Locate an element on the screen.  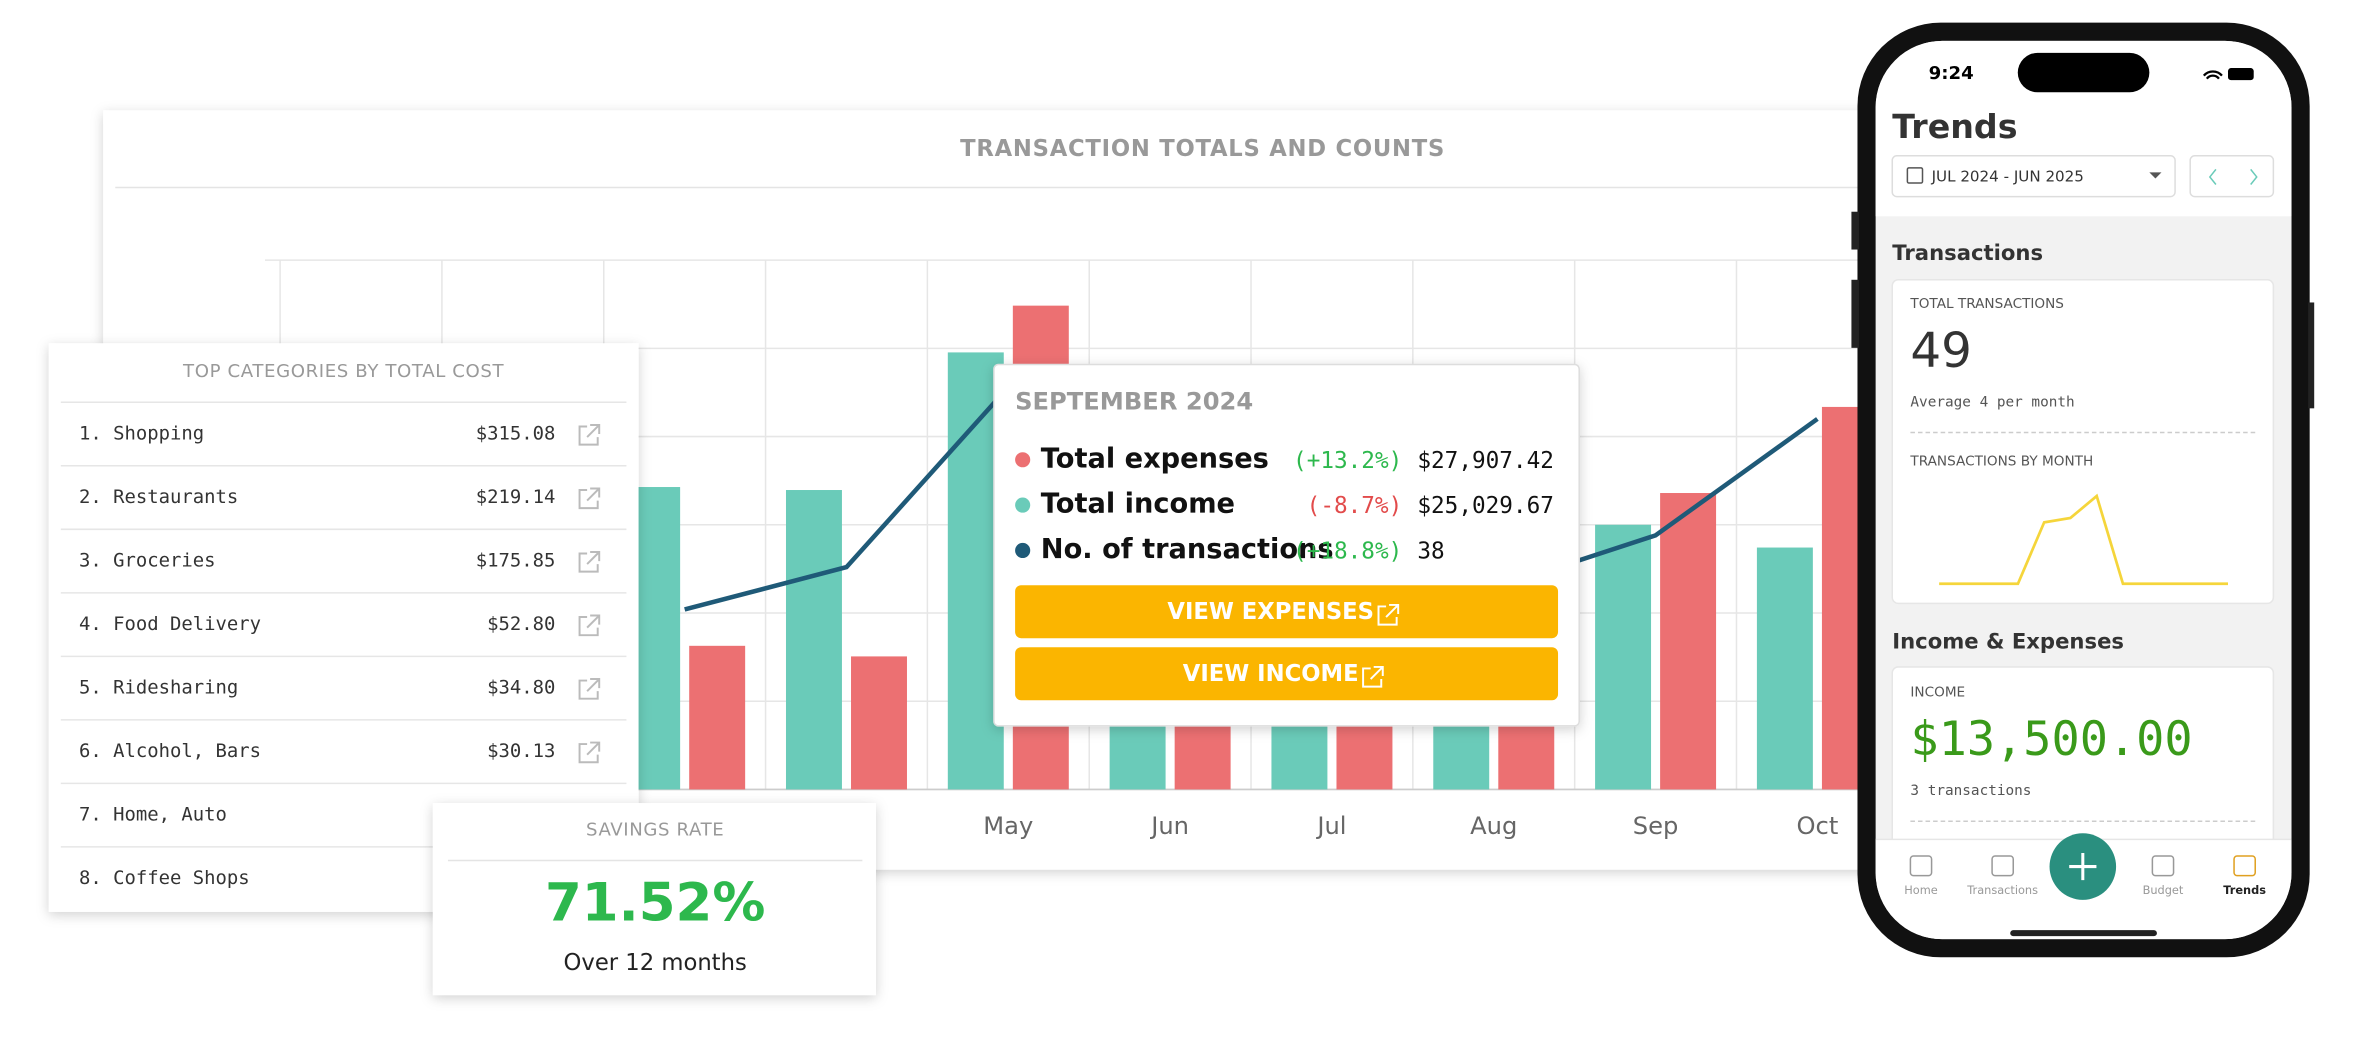
category-amount: $219.14 is located at coordinates (516, 497).